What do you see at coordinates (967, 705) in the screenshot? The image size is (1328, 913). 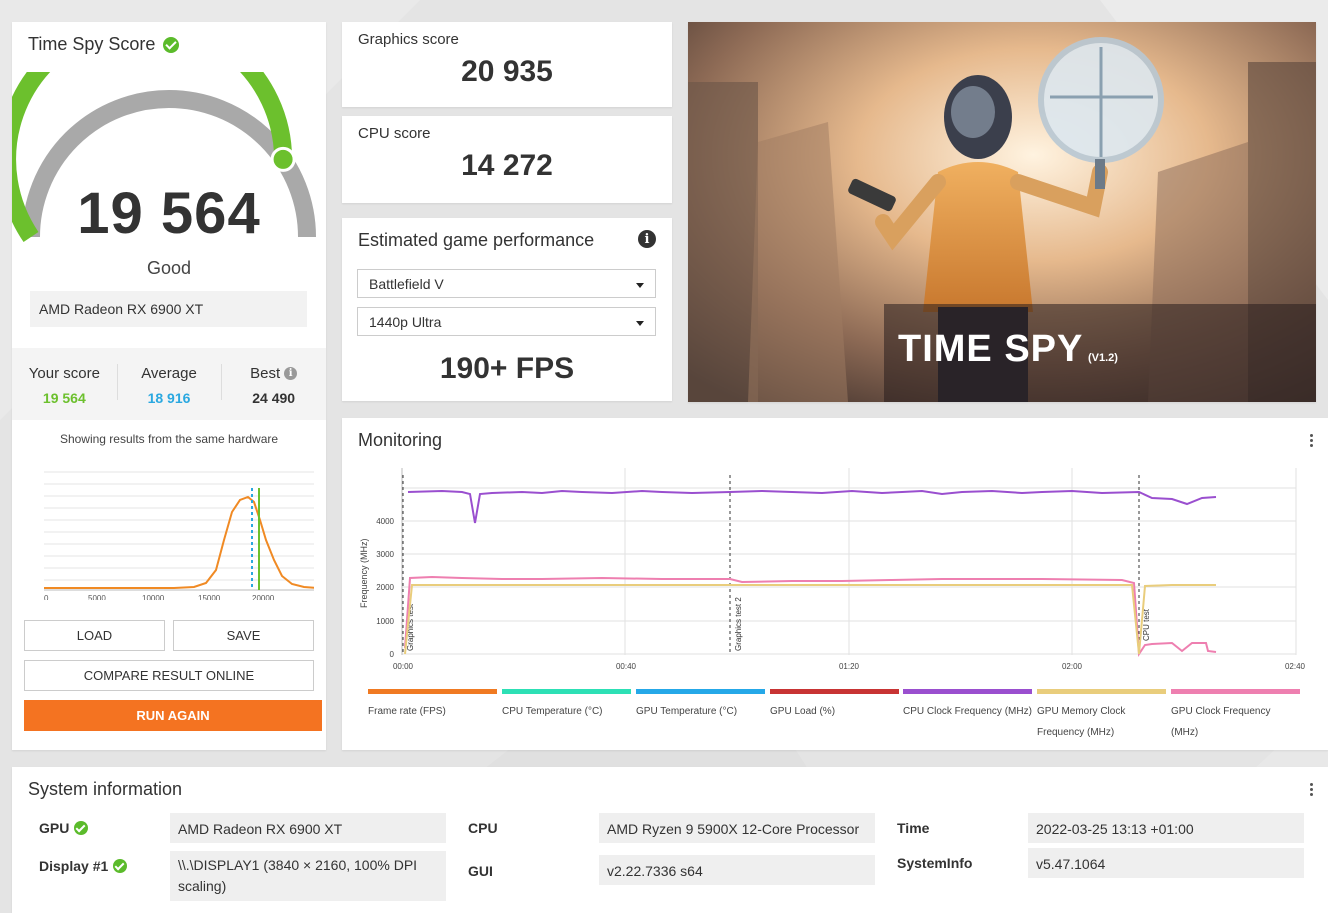 I see `legend-cpu-clock: CPU Clock Frequency (MHz)` at bounding box center [967, 705].